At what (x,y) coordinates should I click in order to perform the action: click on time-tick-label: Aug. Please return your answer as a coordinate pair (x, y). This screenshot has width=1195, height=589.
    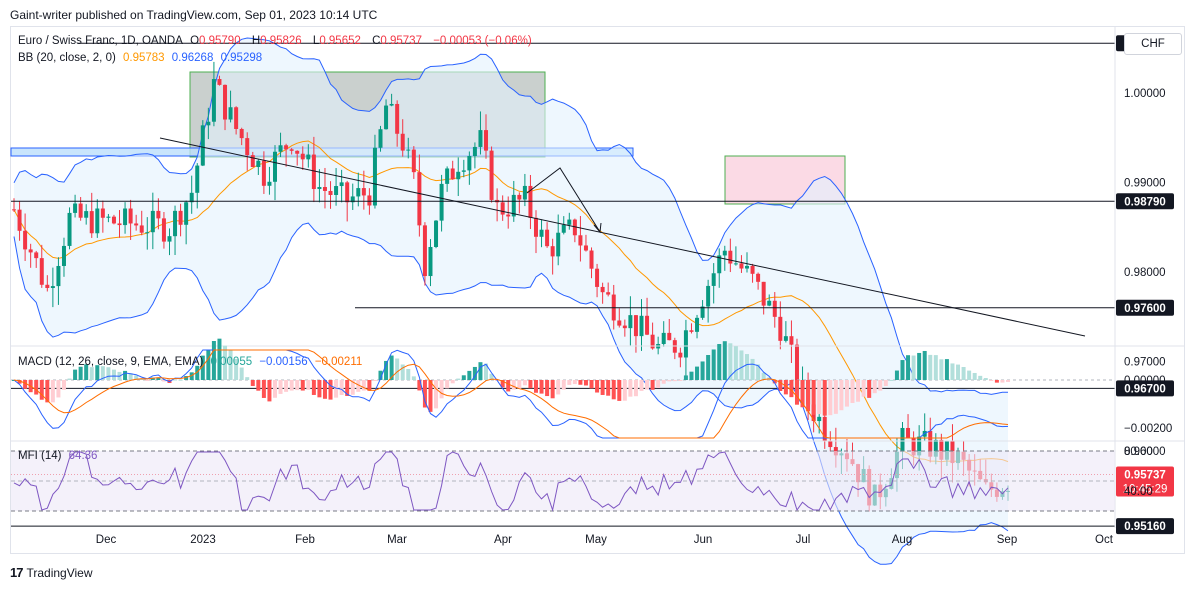
    Looking at the image, I should click on (902, 540).